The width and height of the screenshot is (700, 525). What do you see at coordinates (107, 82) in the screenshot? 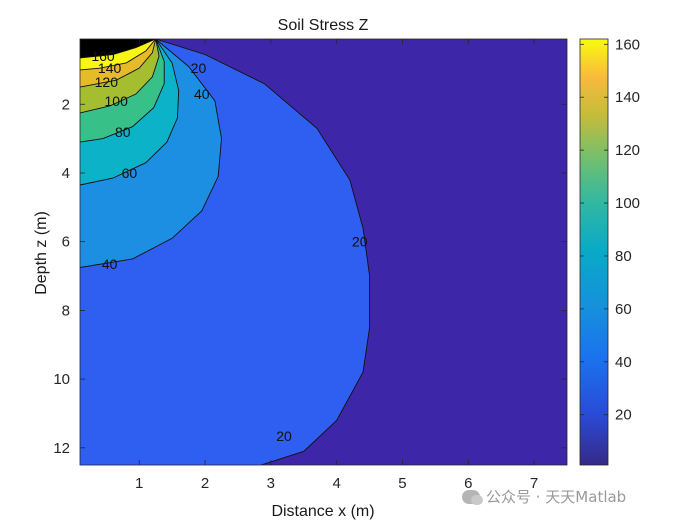
I see `contour-label: 120` at bounding box center [107, 82].